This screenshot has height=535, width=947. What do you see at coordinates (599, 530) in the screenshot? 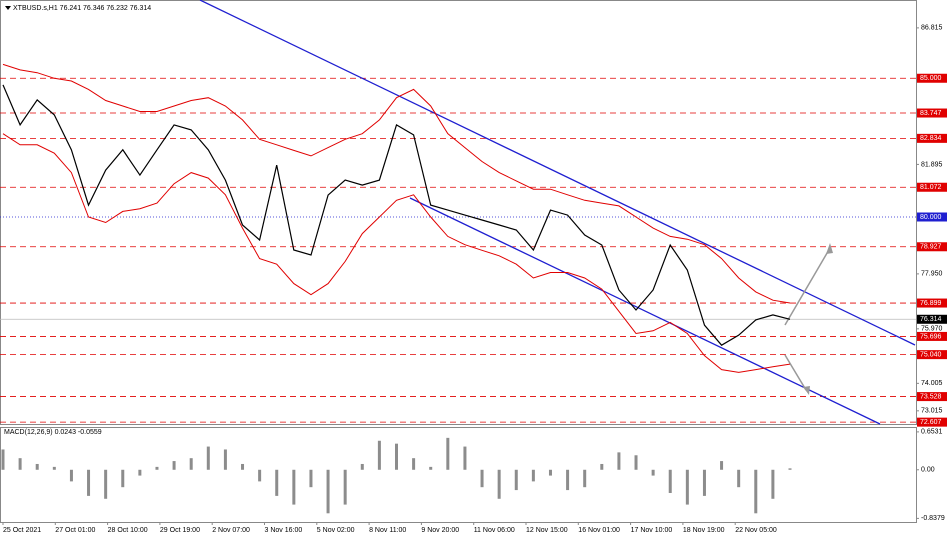
I see `x-tick-label: 16 Nov 01:00` at bounding box center [599, 530].